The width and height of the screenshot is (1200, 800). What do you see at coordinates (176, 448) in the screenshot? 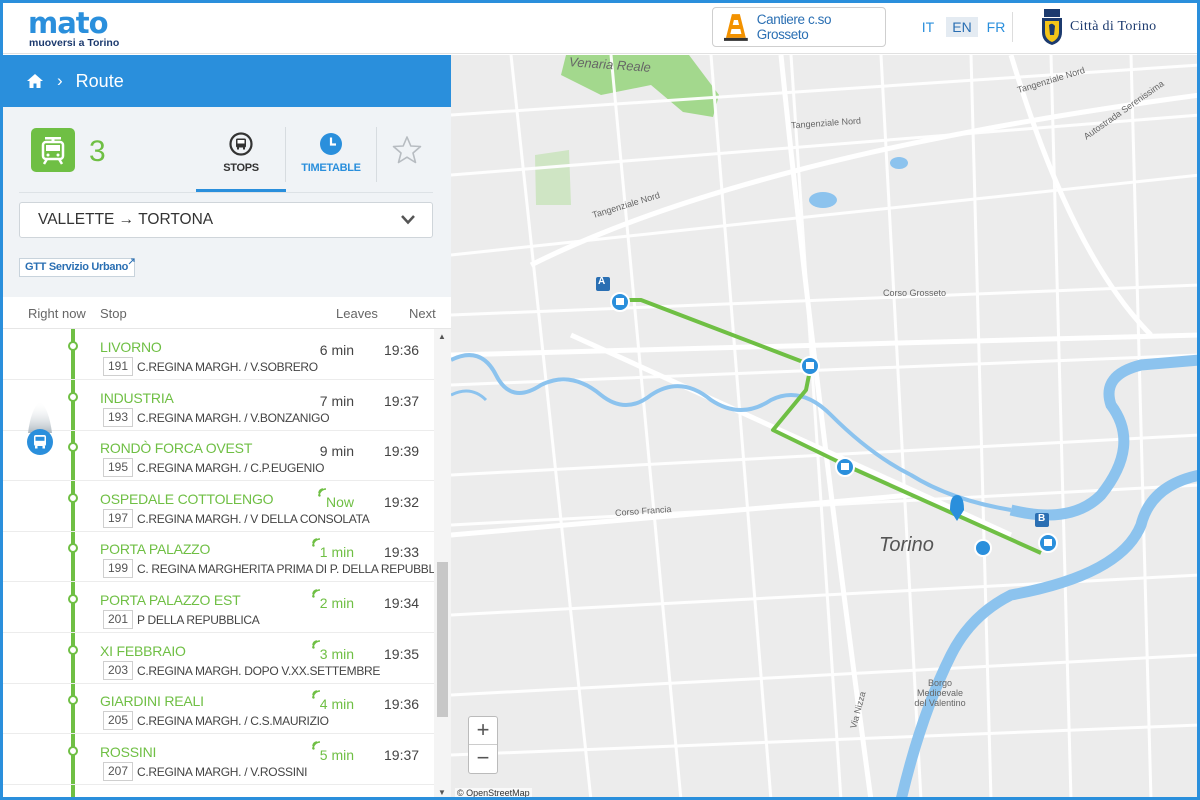
I see `stop-name: RONDÒ FORCA OVEST` at bounding box center [176, 448].